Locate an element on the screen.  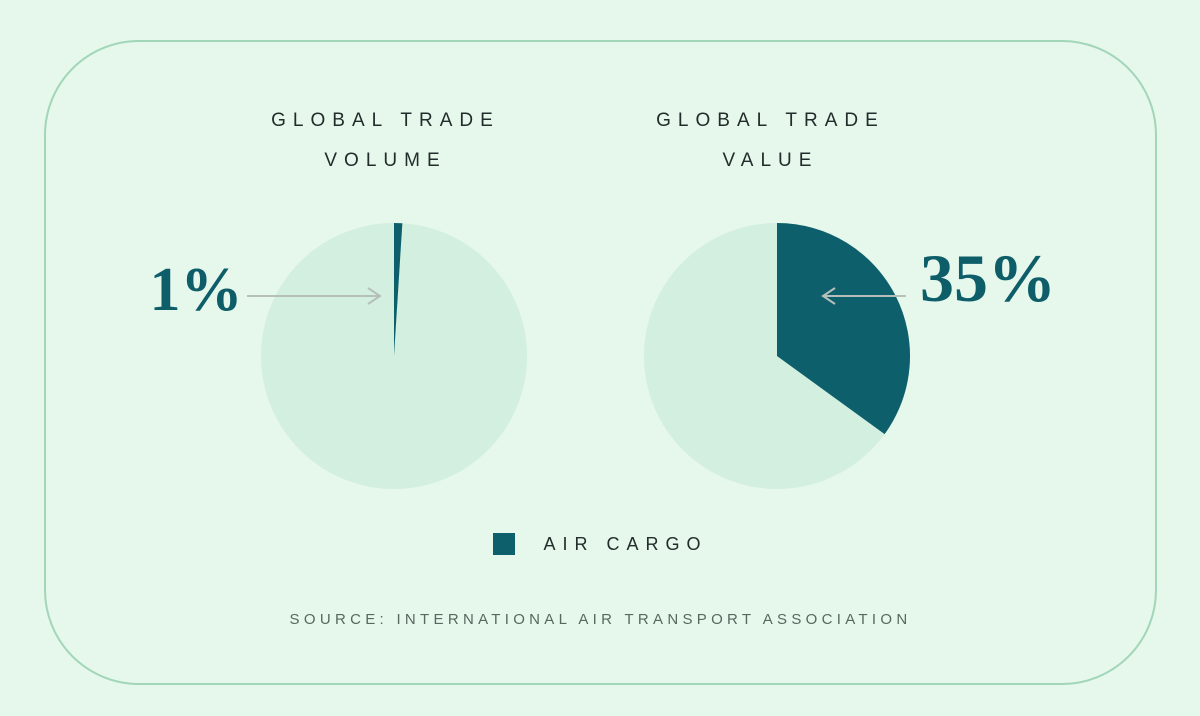
chart-title-line: VOLUME is located at coordinates (385, 160).